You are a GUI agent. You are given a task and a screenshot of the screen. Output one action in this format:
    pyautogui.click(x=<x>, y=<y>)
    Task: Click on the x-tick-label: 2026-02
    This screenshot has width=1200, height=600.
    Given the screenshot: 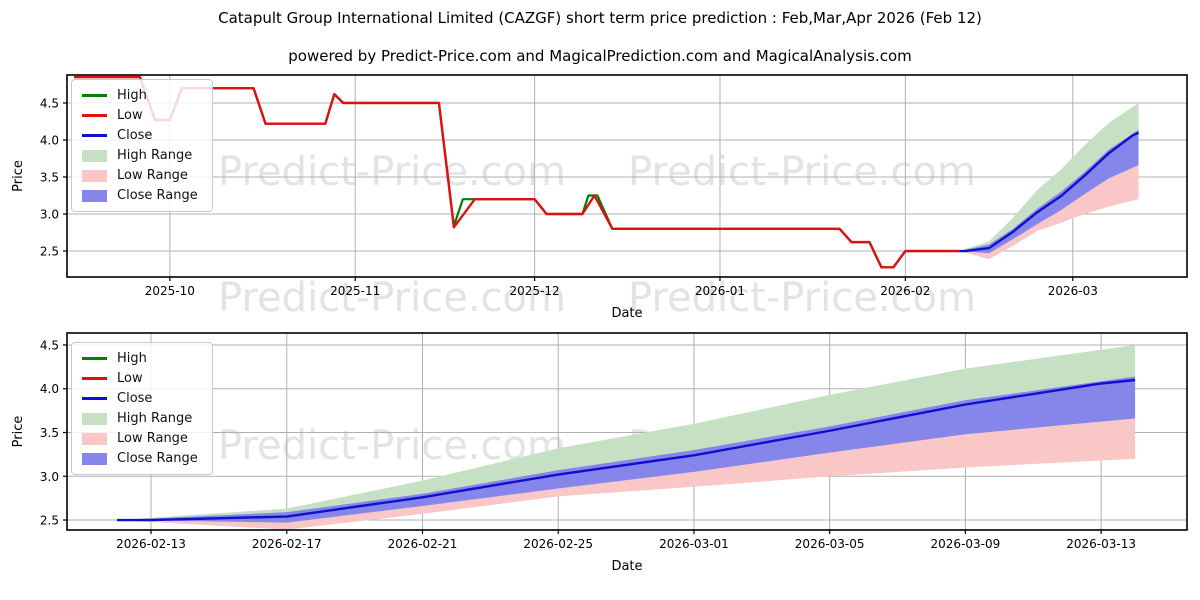 What is the action you would take?
    pyautogui.click(x=905, y=291)
    